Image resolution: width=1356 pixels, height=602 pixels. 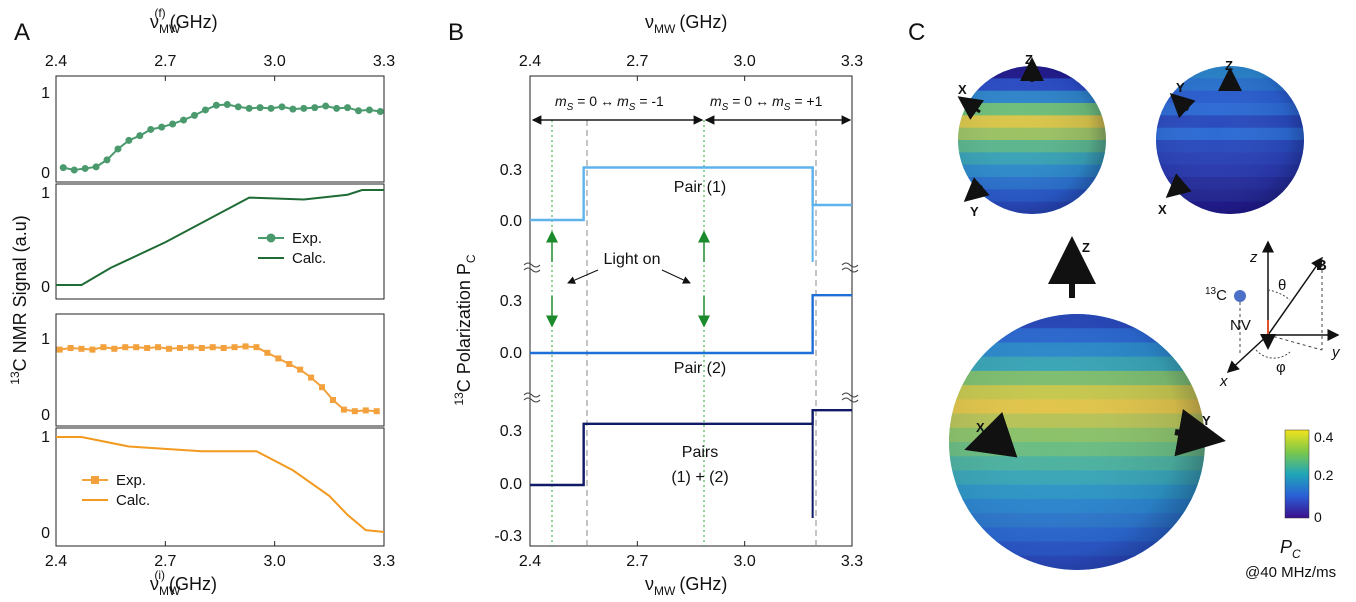 I want to click on nv-label: NV, so click(x=1240, y=325).